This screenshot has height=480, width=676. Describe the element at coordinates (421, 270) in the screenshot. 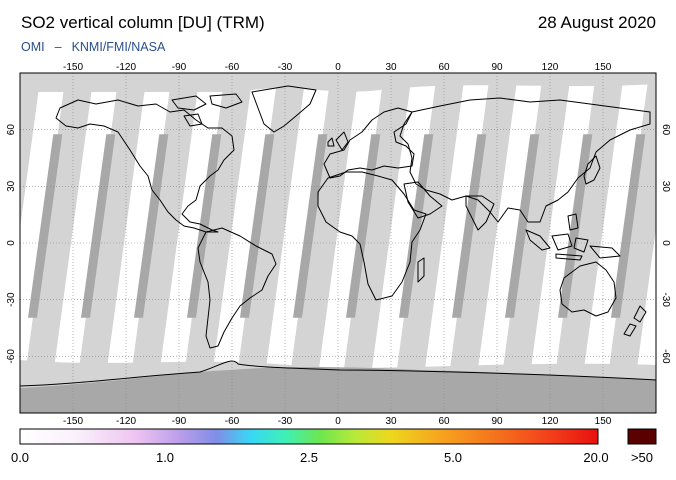

I see `madagascar-coast` at that location.